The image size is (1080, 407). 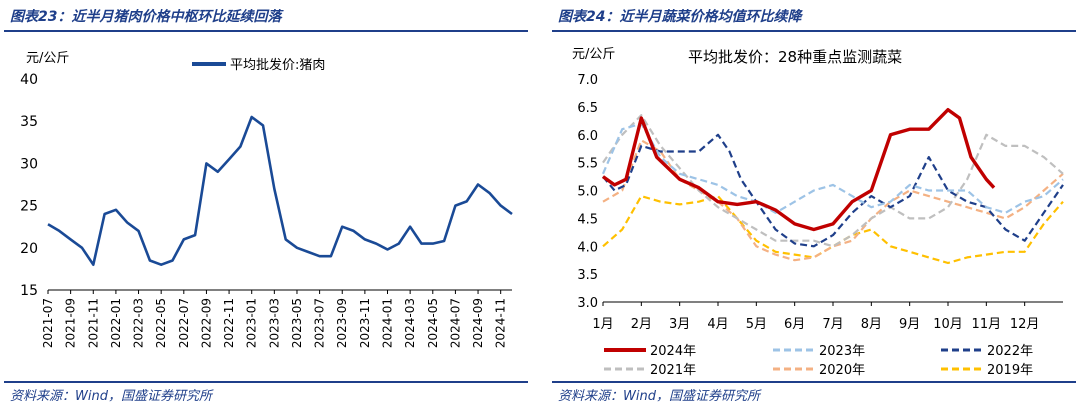 What do you see at coordinates (111, 396) in the screenshot?
I see `left-source-note: 资料来源：Wind，国盛证券研究所` at bounding box center [111, 396].